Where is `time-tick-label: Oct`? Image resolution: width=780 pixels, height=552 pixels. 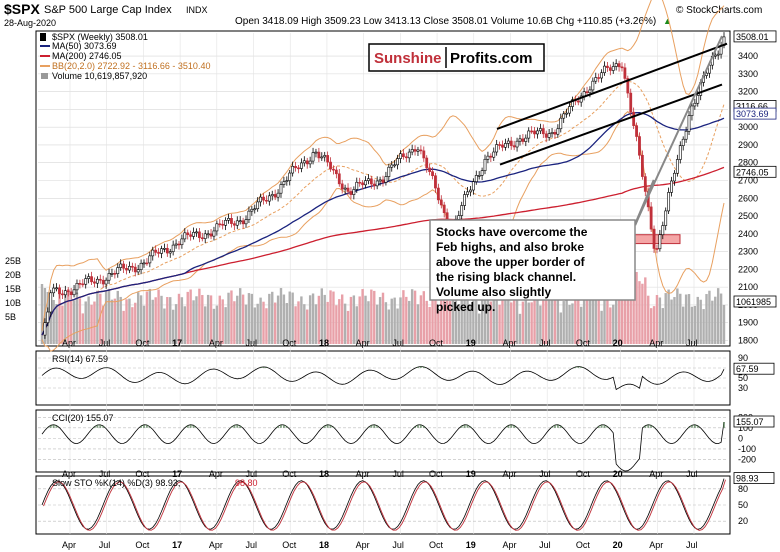 time-tick-label: Oct is located at coordinates (289, 474).